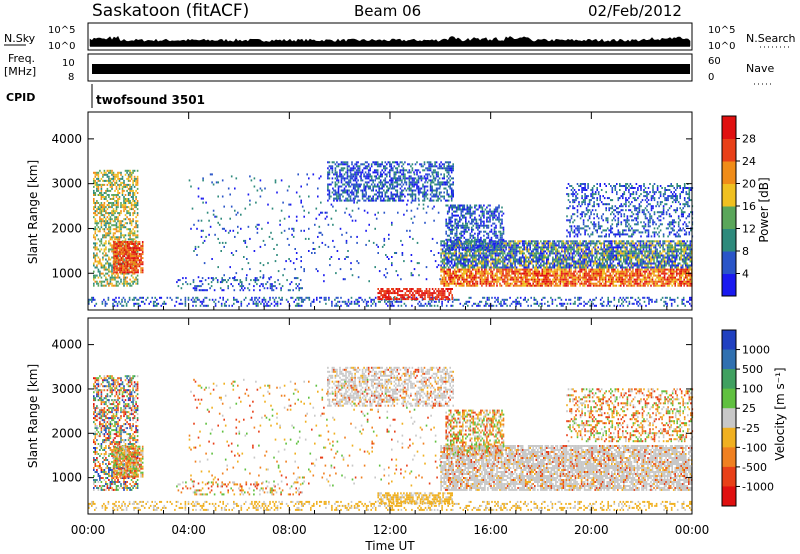 Image resolution: width=800 pixels, height=554 pixels. What do you see at coordinates (635, 11) in the screenshot?
I see `date-title: 02/Feb/2012` at bounding box center [635, 11].